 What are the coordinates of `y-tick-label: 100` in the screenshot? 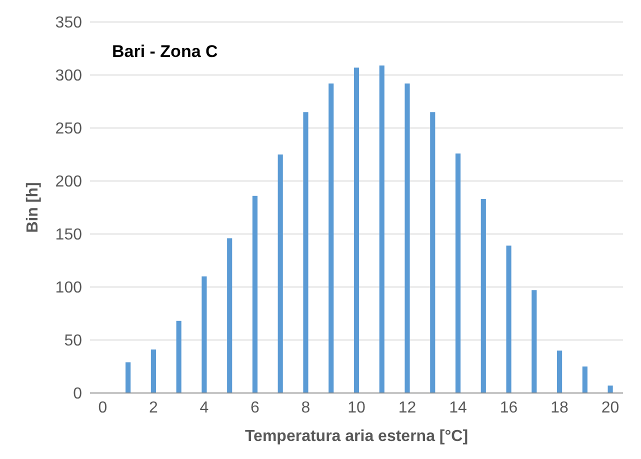 It's located at (68, 288).